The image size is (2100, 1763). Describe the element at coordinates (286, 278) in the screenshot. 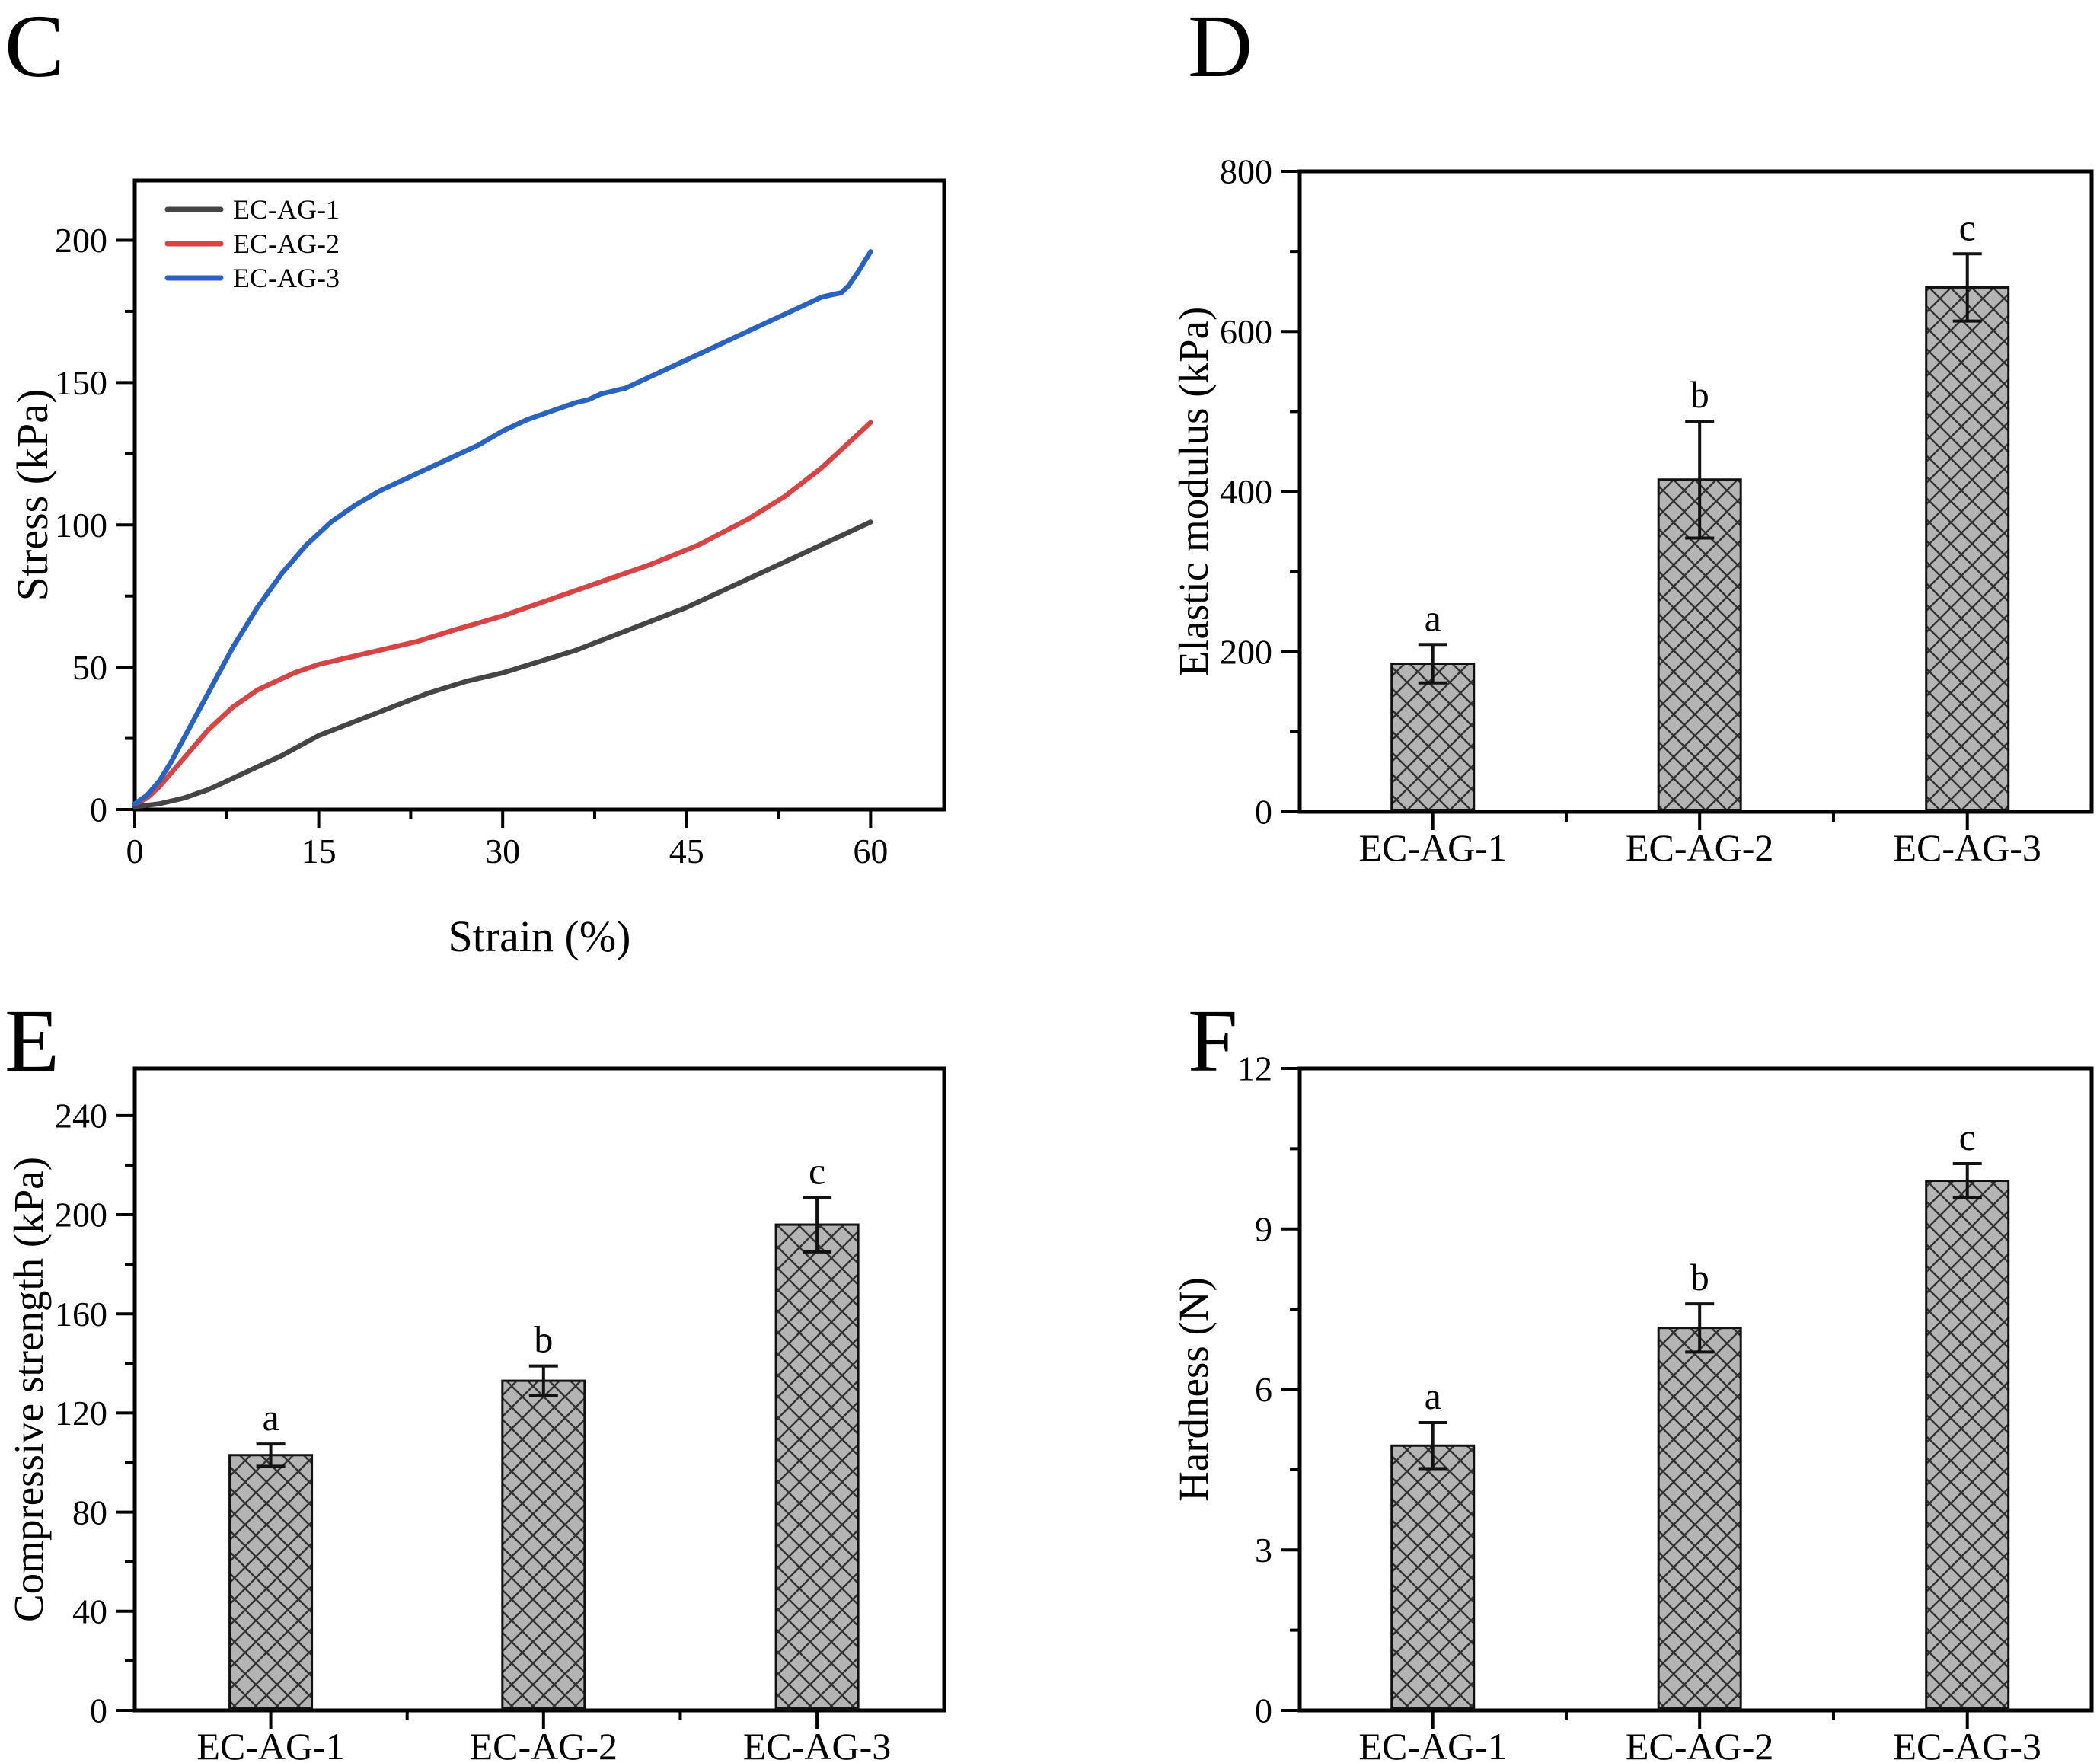

I see `legend-label-EC-AG-3: EC-AG-3` at that location.